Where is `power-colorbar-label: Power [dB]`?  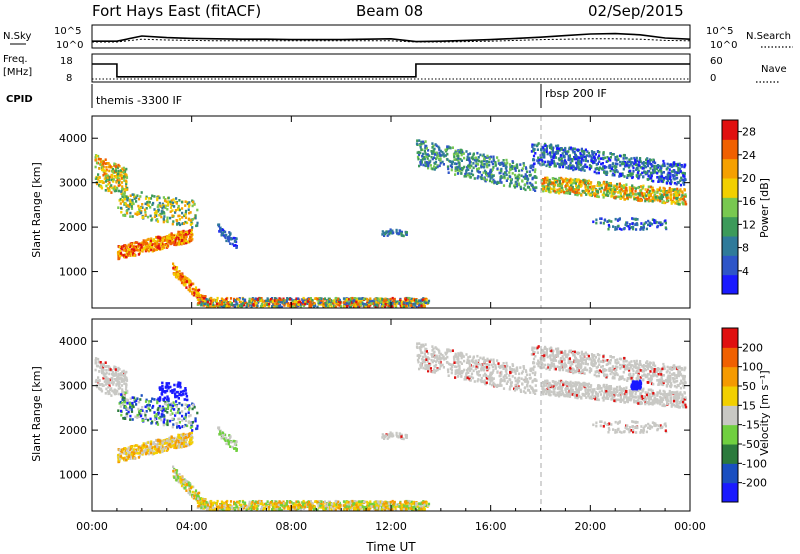
power-colorbar-label: Power [dB] is located at coordinates (764, 208).